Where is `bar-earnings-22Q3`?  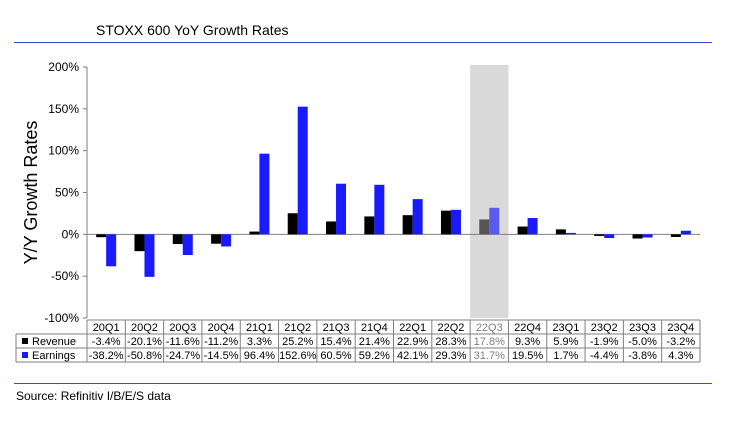
bar-earnings-22Q3 is located at coordinates (494, 221).